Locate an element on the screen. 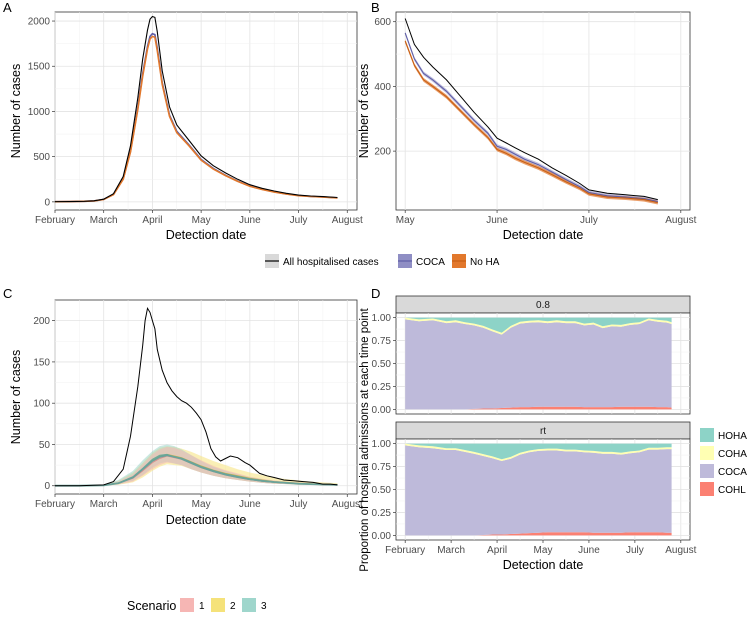 This screenshot has height=638, width=750. panel-b-xtick-label: August is located at coordinates (680, 220).